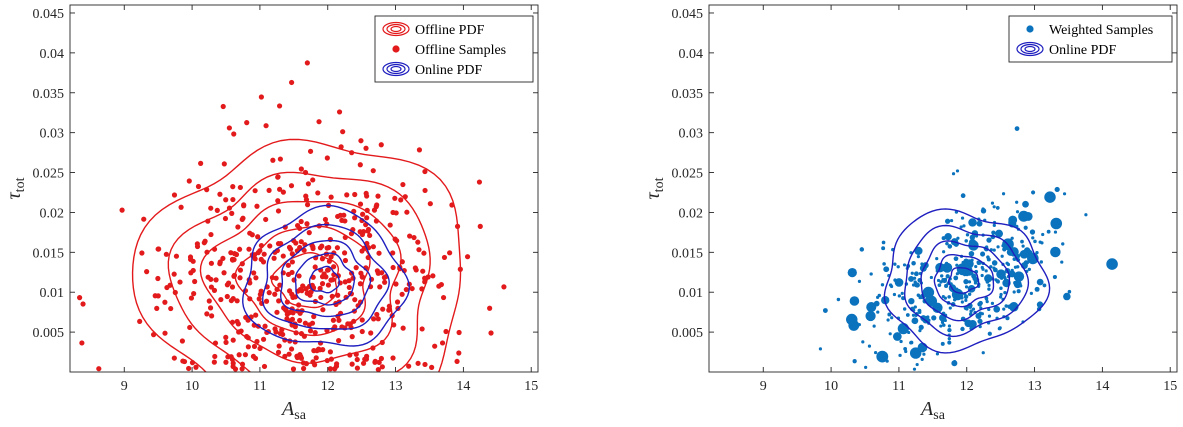 The width and height of the screenshot is (1183, 427). What do you see at coordinates (396, 386) in the screenshot?
I see `x-tick-label: 13` at bounding box center [396, 386].